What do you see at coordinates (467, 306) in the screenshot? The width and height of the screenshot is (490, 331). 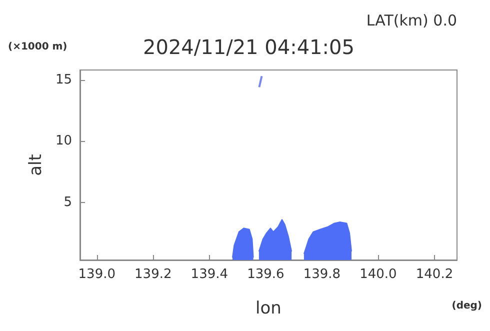 I see `text: (deg)` at bounding box center [467, 306].